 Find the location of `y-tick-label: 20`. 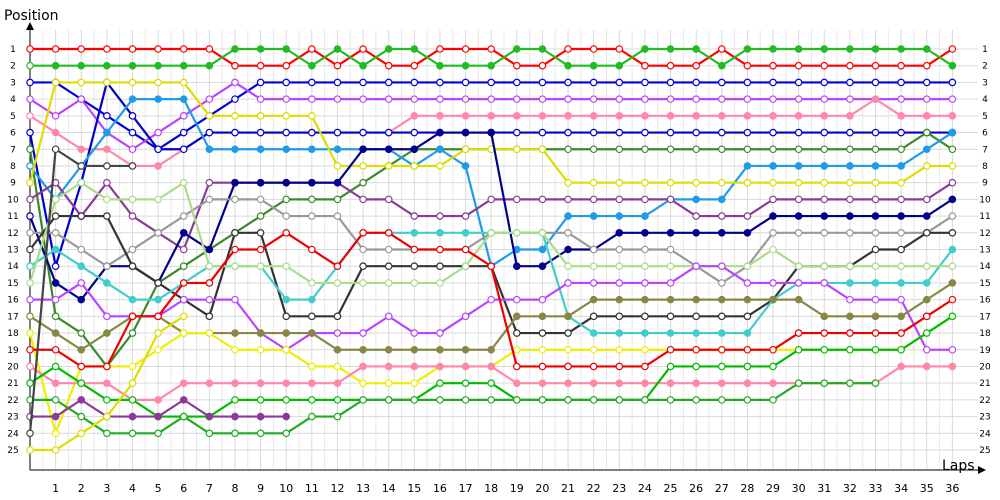

y-tick-label: 20 is located at coordinates (985, 367).